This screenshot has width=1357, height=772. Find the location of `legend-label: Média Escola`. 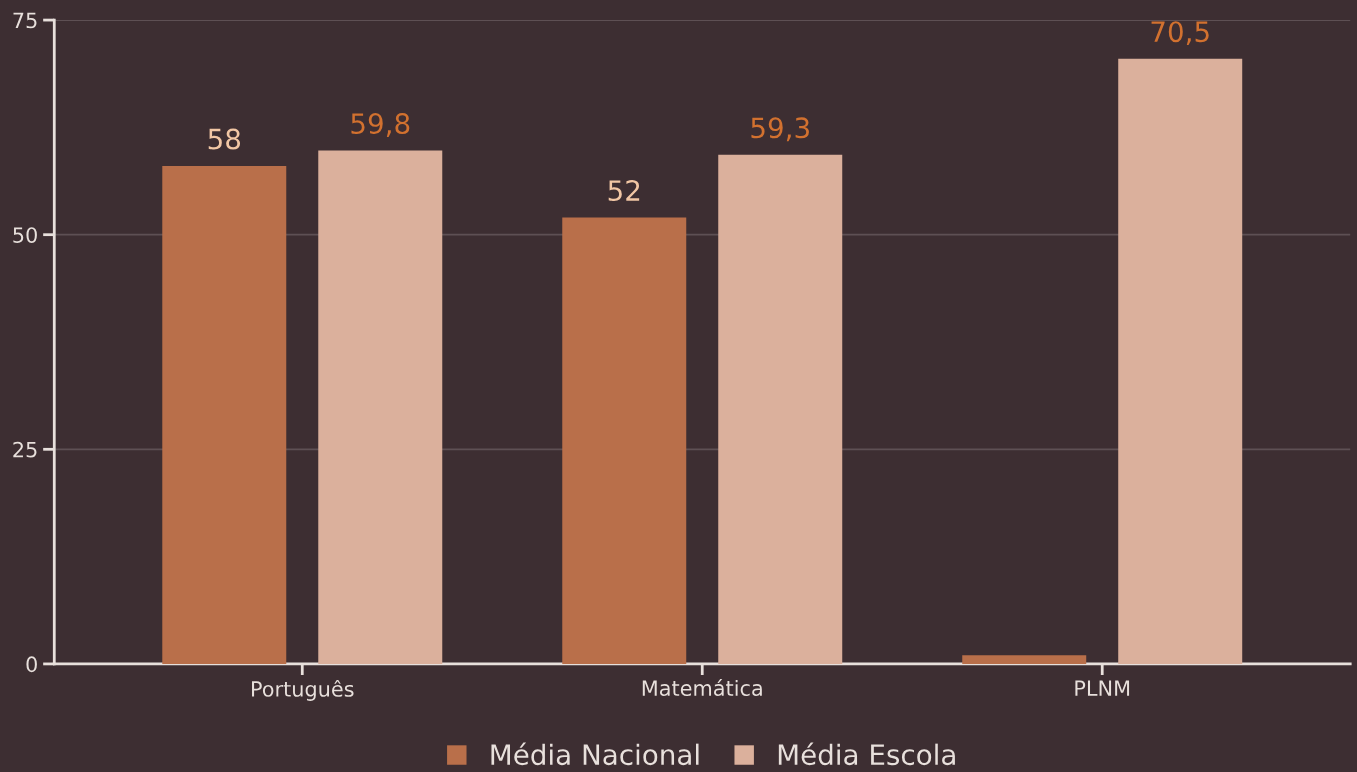

legend-label: Média Escola is located at coordinates (866, 754).